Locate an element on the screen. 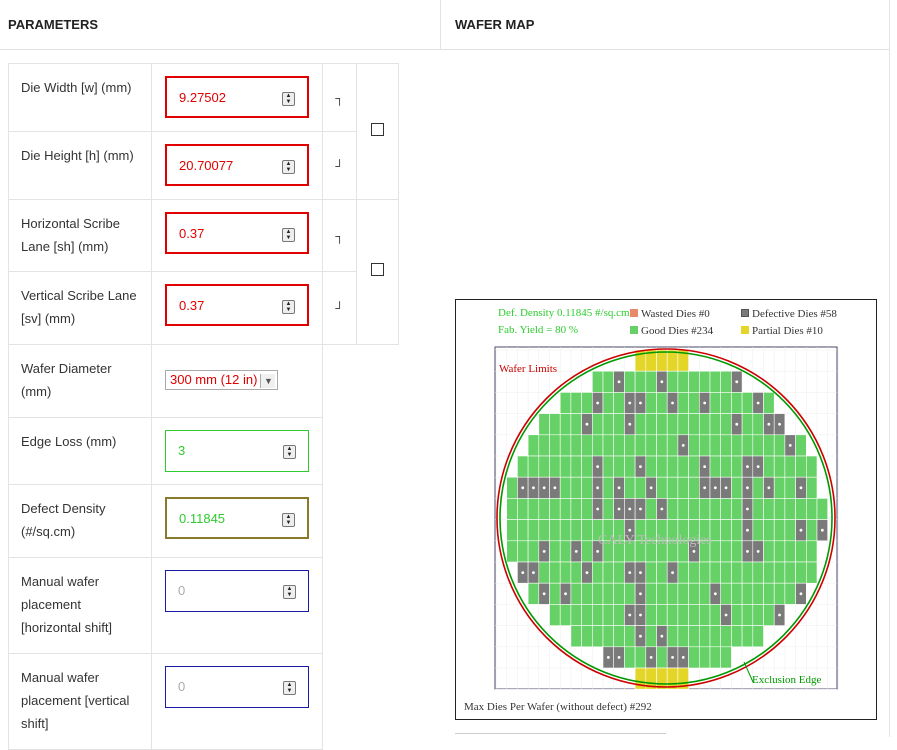 The image size is (897, 750). edge-loss-input: 3 ▲ ▼ is located at coordinates (237, 451).